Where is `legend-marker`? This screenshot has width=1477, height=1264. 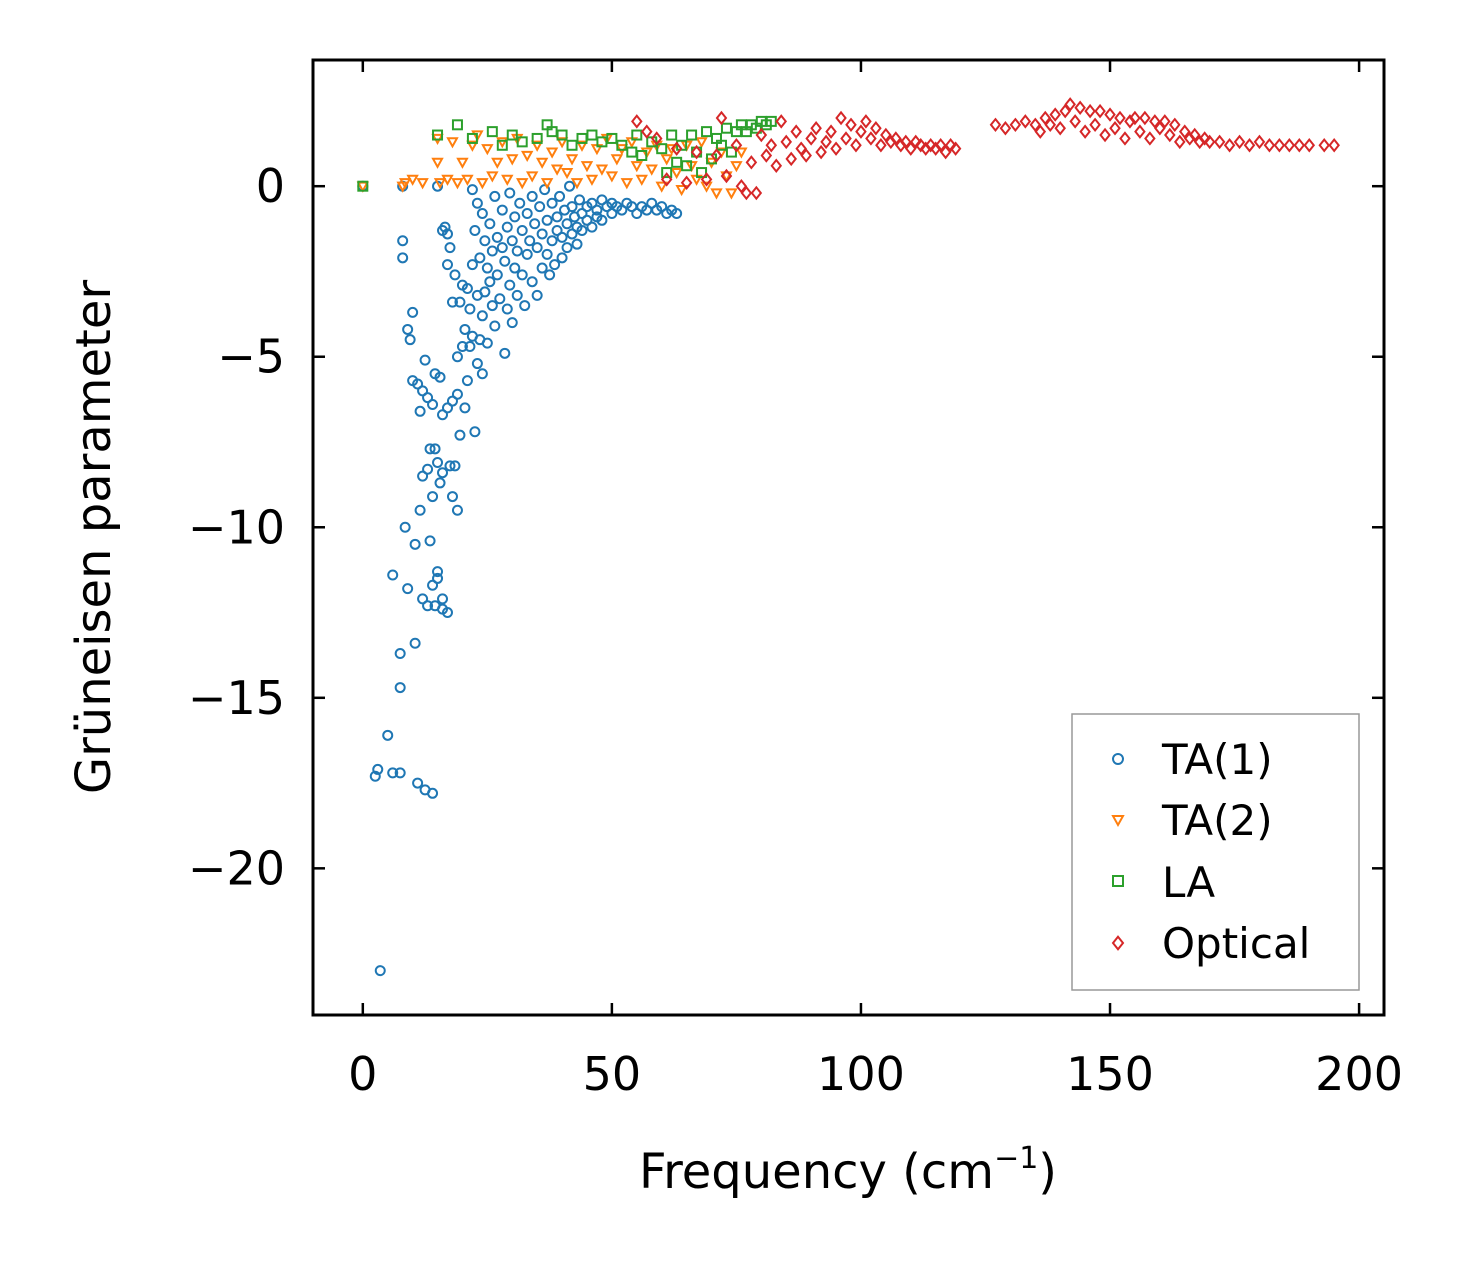 legend-marker is located at coordinates (1118, 881).